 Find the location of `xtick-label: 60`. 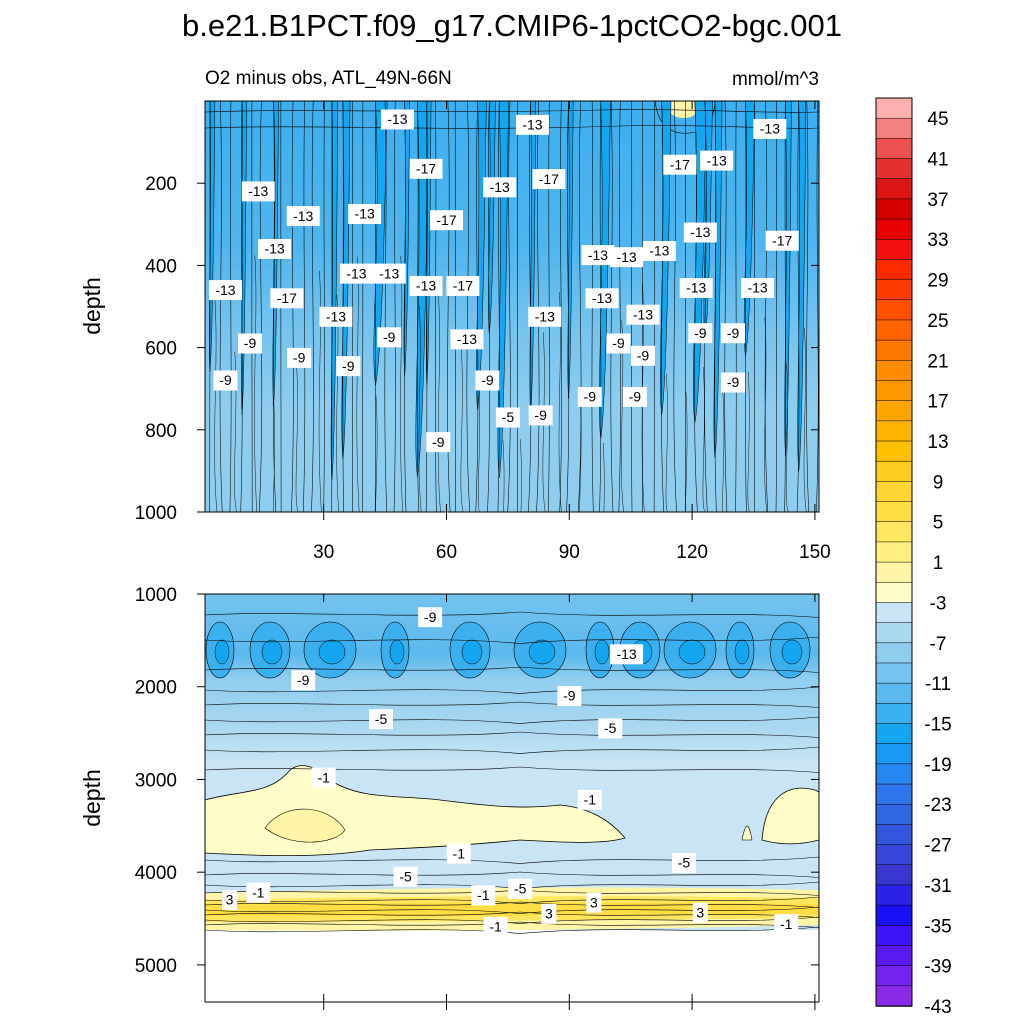

xtick-label: 60 is located at coordinates (446, 552).